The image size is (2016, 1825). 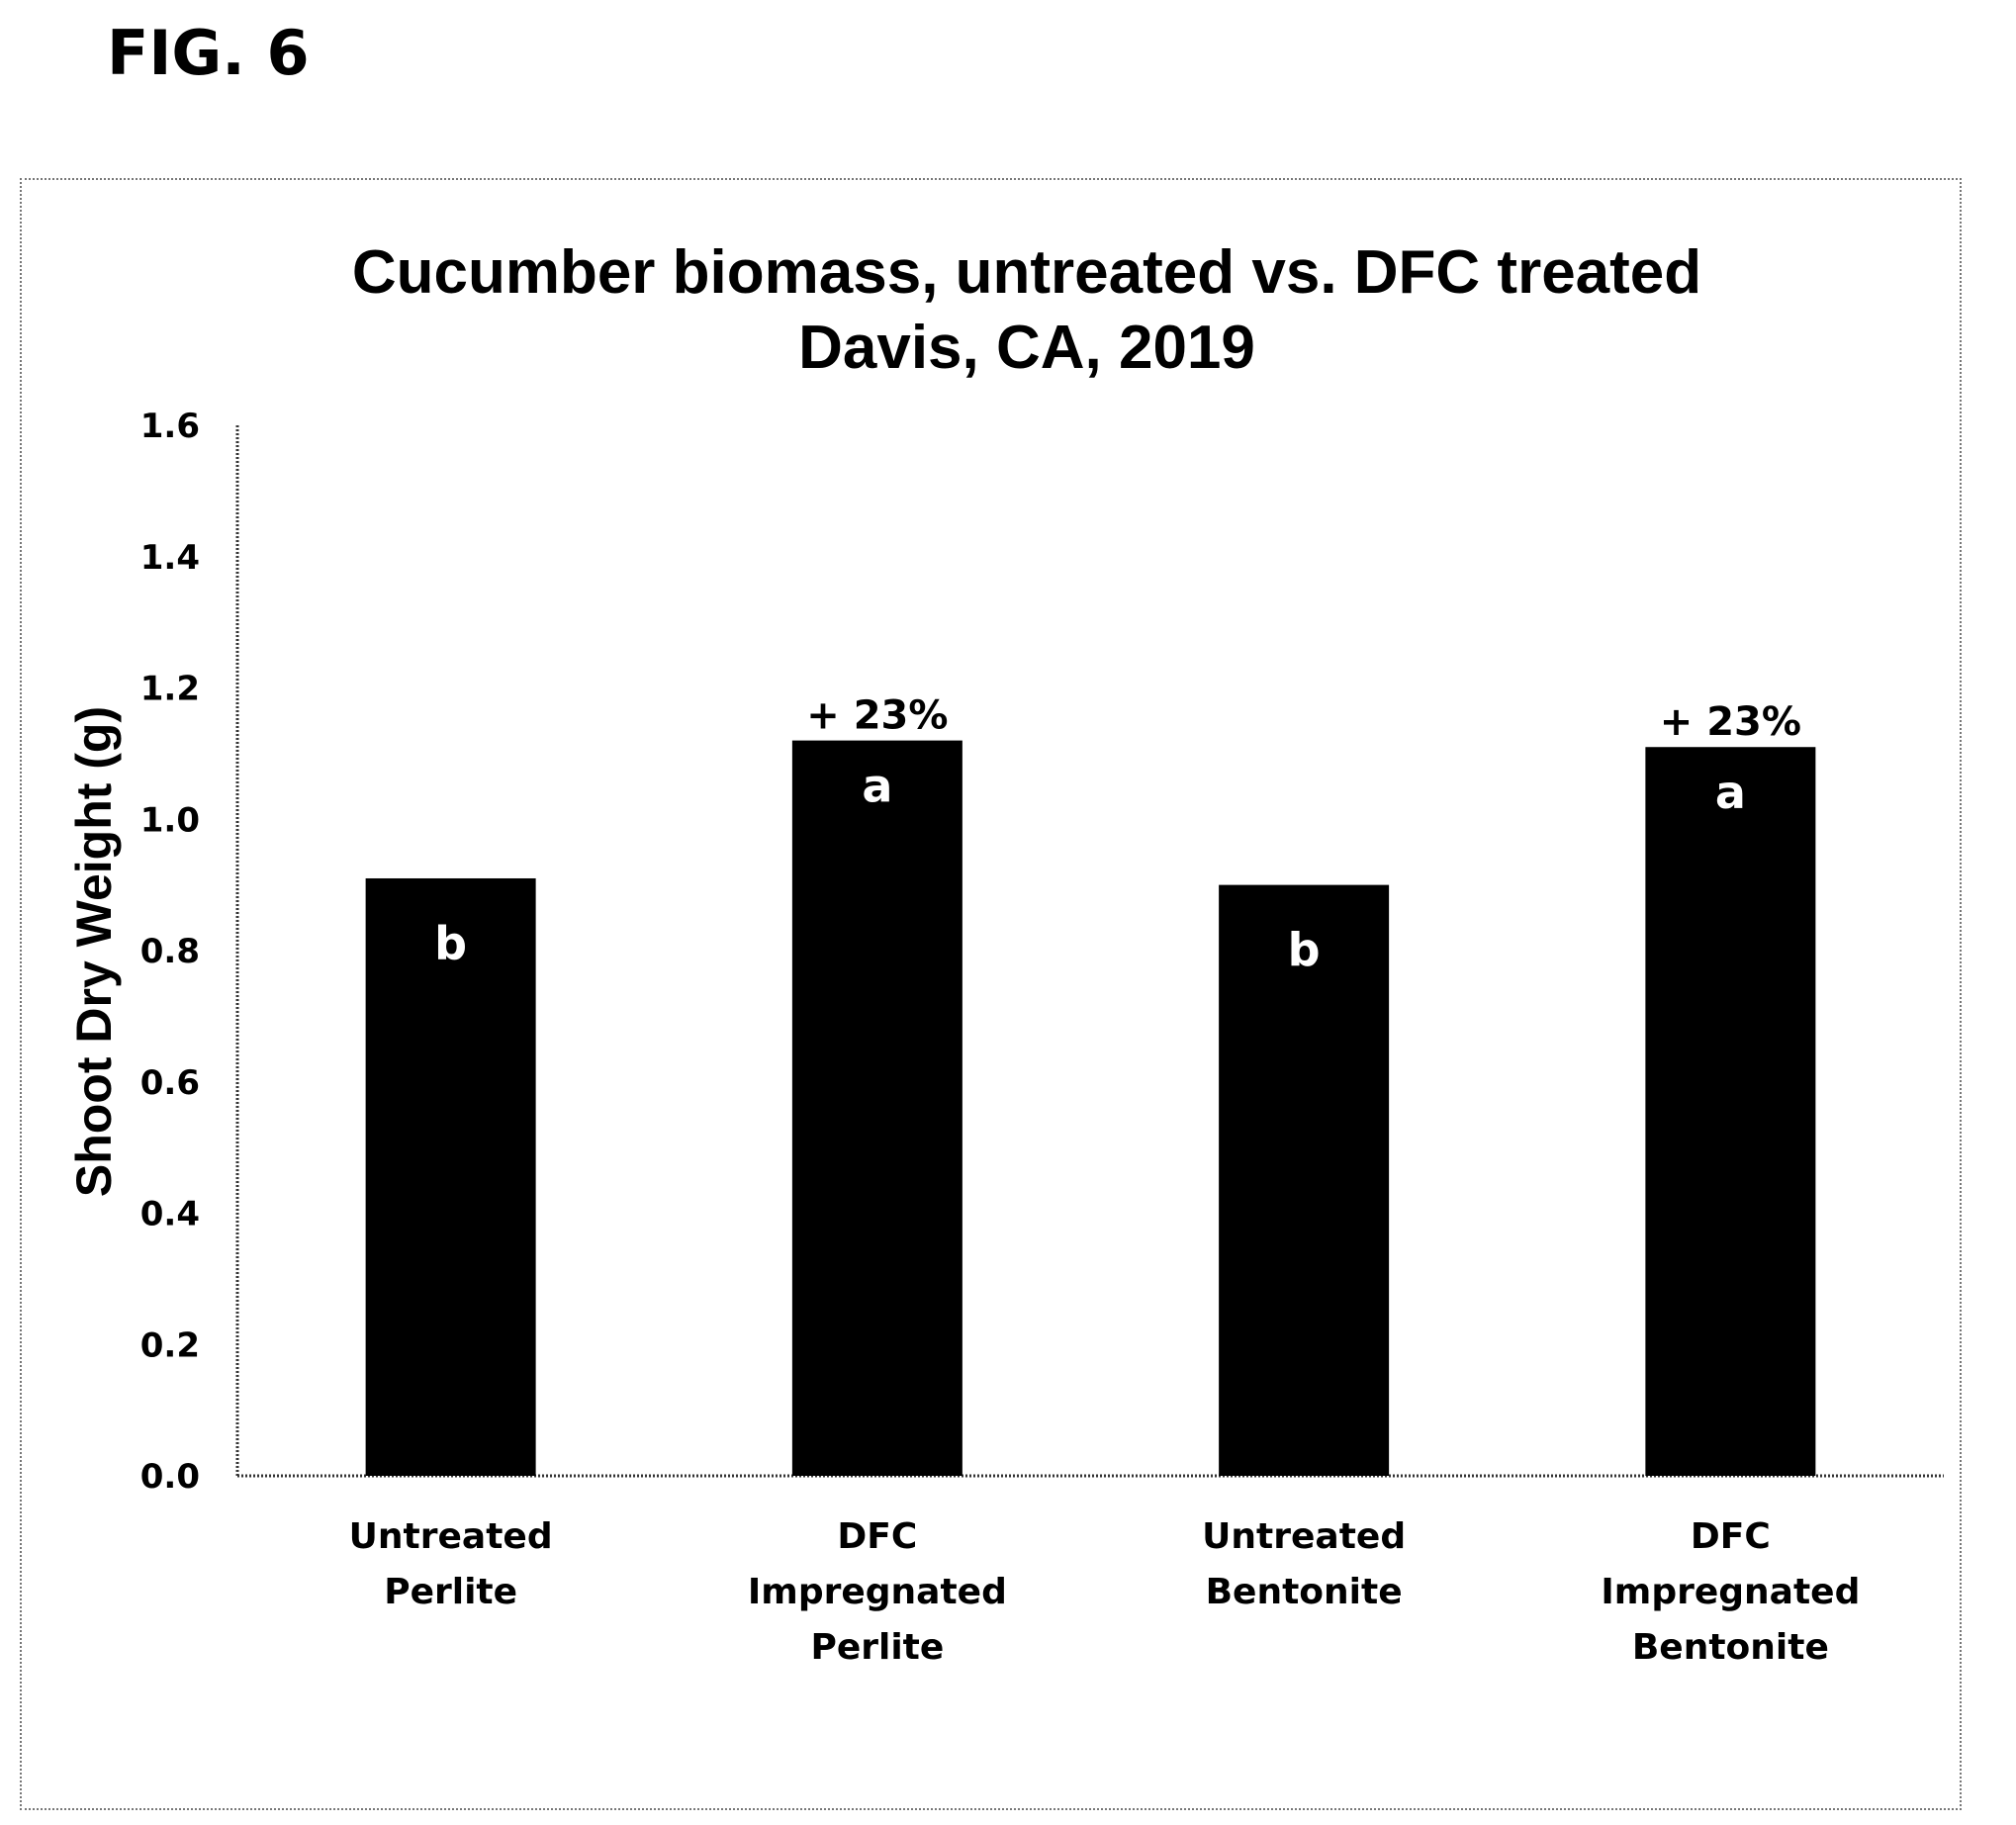 What do you see at coordinates (1303, 719) in the screenshot?
I see `bar-annotations: + 23% + 23%` at bounding box center [1303, 719].